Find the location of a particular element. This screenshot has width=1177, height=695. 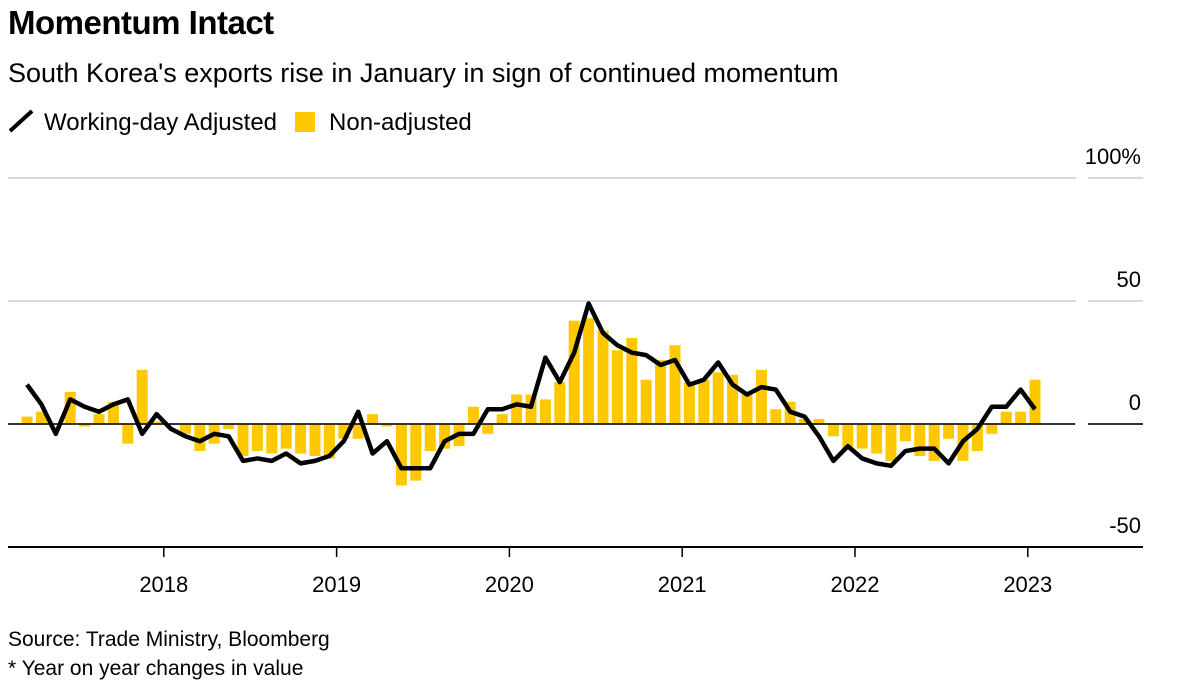

legend-label: Working-day Adjusted is located at coordinates (160, 122).